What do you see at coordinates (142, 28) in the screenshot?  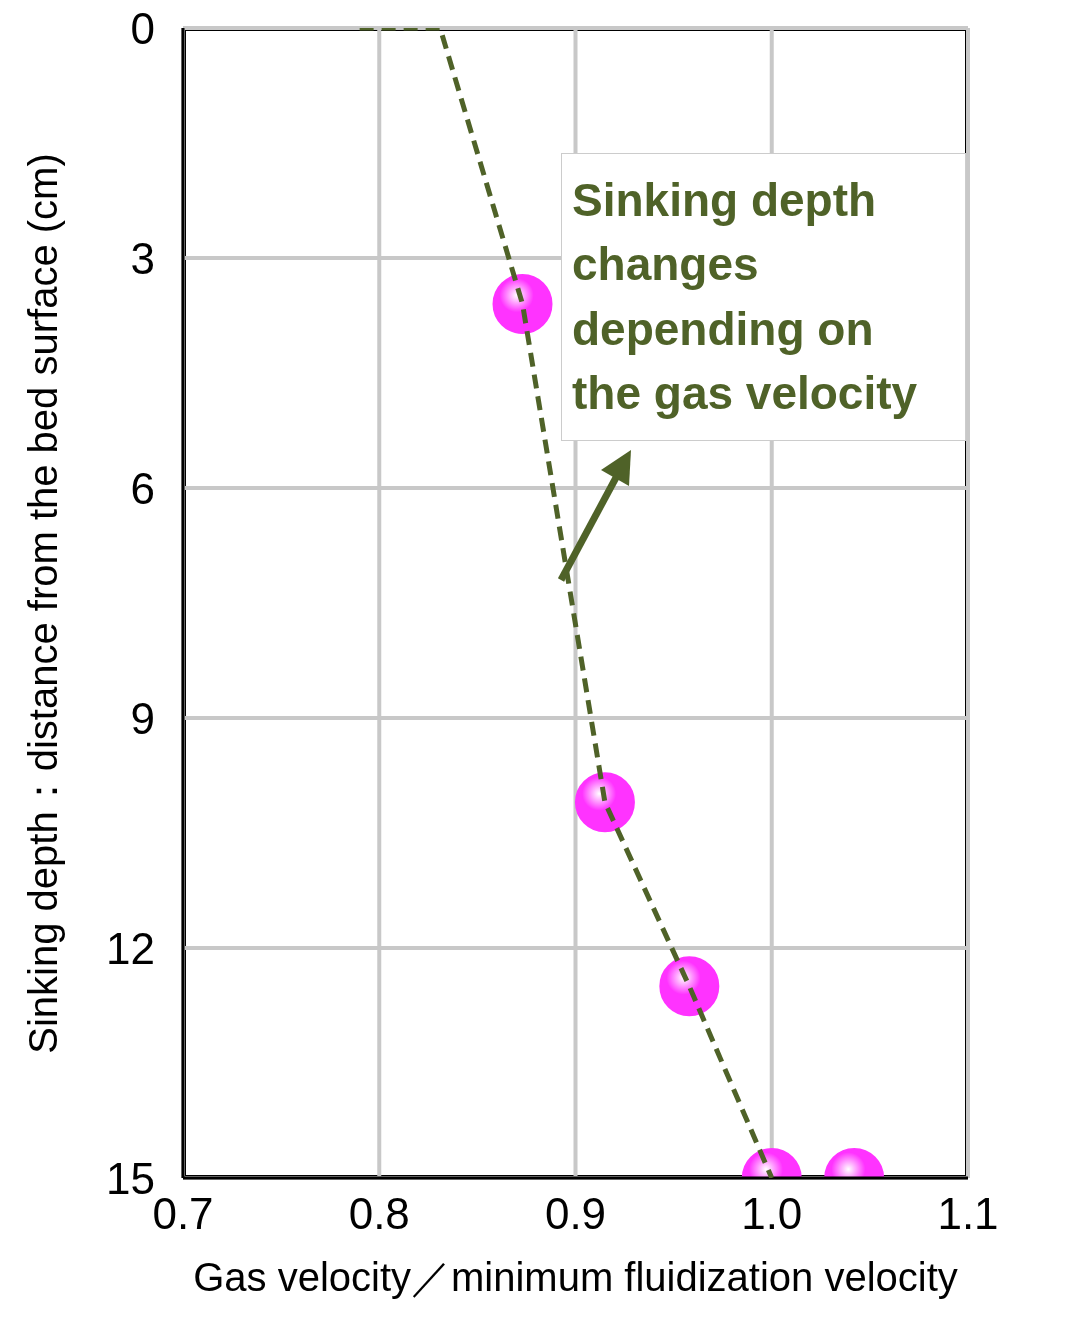 I see `y-tick-label: 0` at bounding box center [142, 28].